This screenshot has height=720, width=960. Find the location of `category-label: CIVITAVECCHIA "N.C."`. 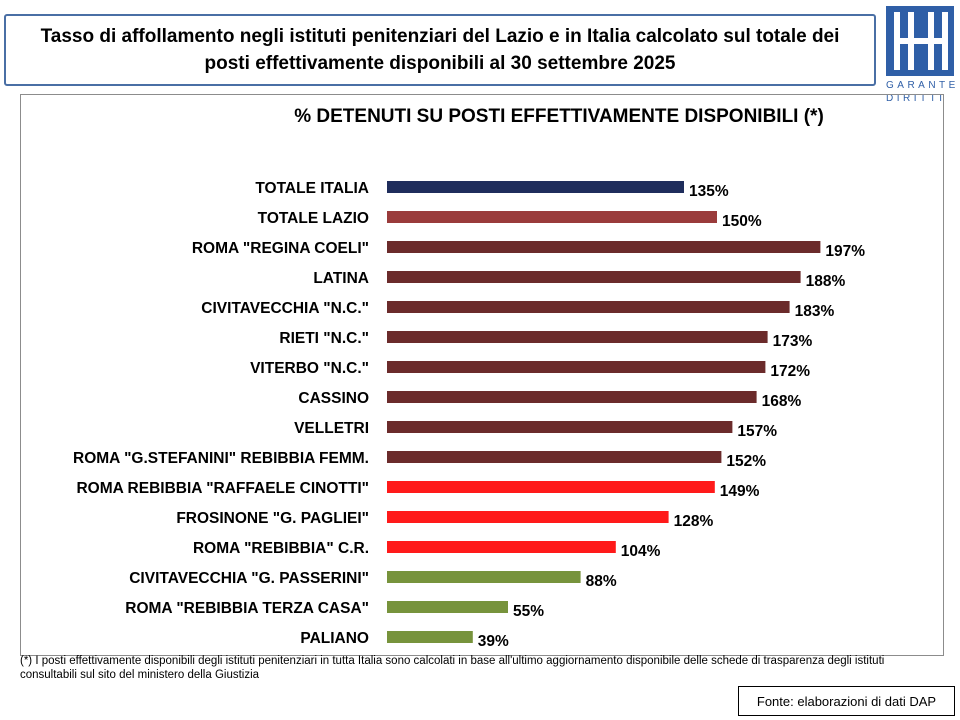

category-label: CIVITAVECCHIA "N.C." is located at coordinates (285, 308).